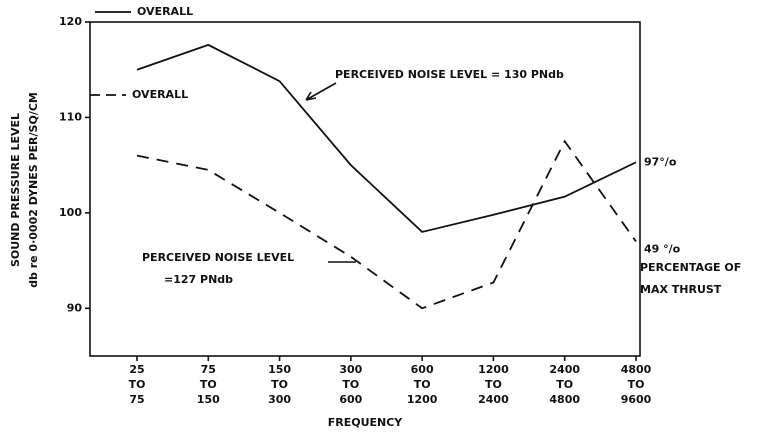  Describe the element at coordinates (662, 248) in the screenshot. I see `end-label: 49 °/o` at that location.